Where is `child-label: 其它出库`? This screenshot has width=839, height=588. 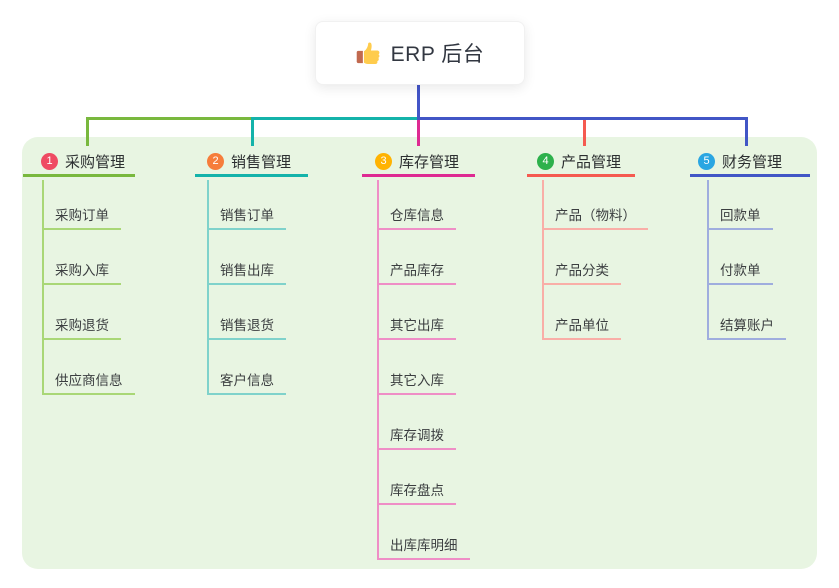
child-label: 其它出库 is located at coordinates (417, 325).